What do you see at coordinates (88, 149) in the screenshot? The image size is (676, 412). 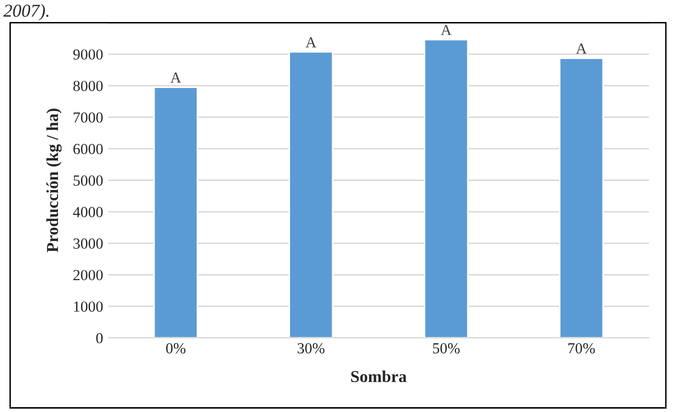 I see `y-tick-label: 6000` at bounding box center [88, 149].